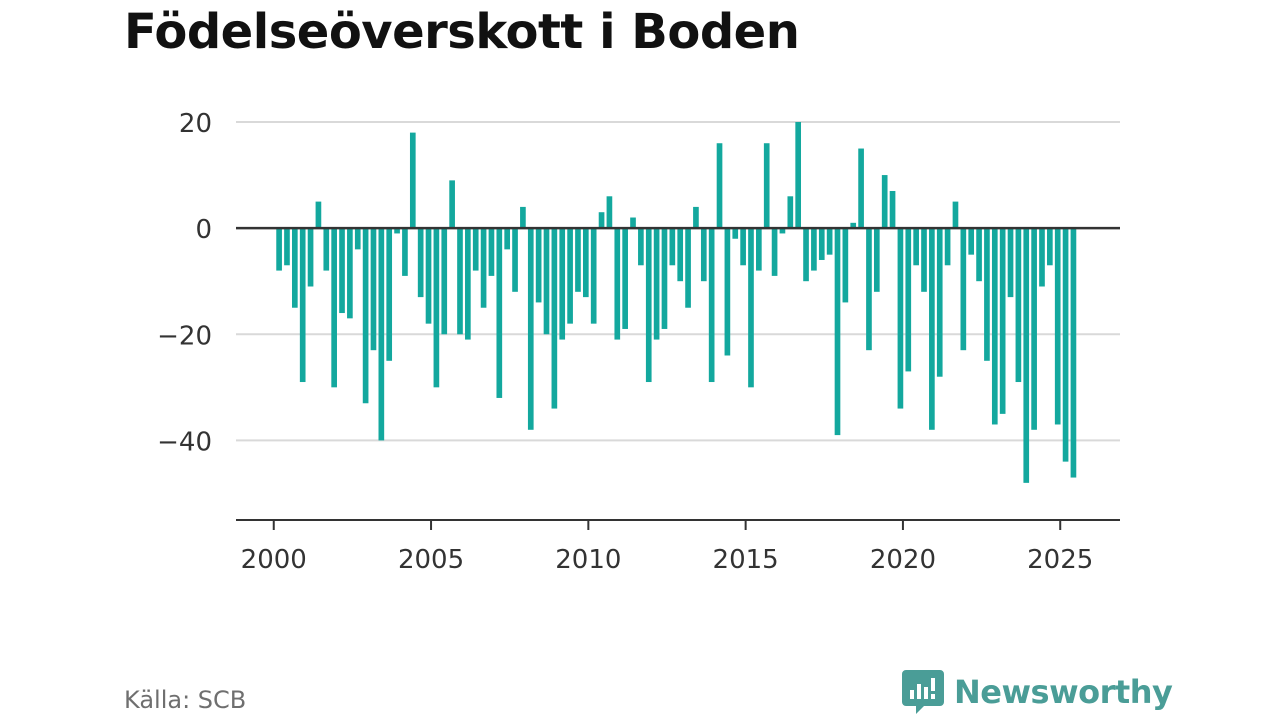 The height and width of the screenshot is (720, 1280). Describe the element at coordinates (274, 560) in the screenshot. I see `x-tick-label: 2000` at that location.